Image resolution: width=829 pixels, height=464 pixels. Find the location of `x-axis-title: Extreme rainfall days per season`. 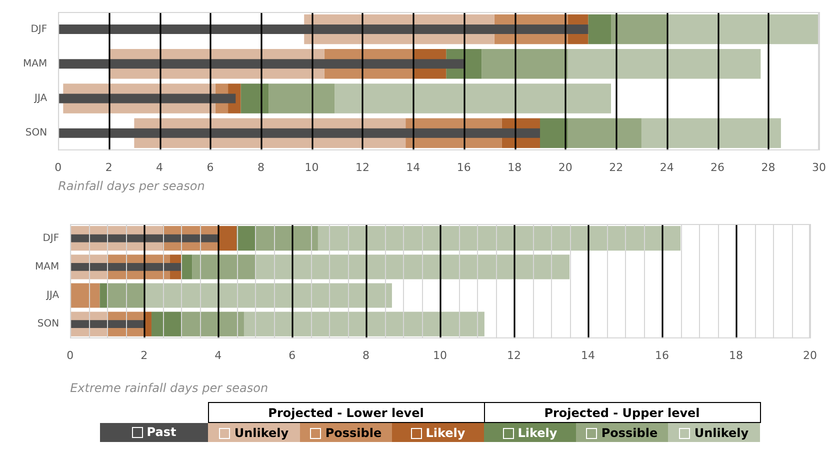

x-axis-title: Extreme rainfall days per season is located at coordinates (169, 387).